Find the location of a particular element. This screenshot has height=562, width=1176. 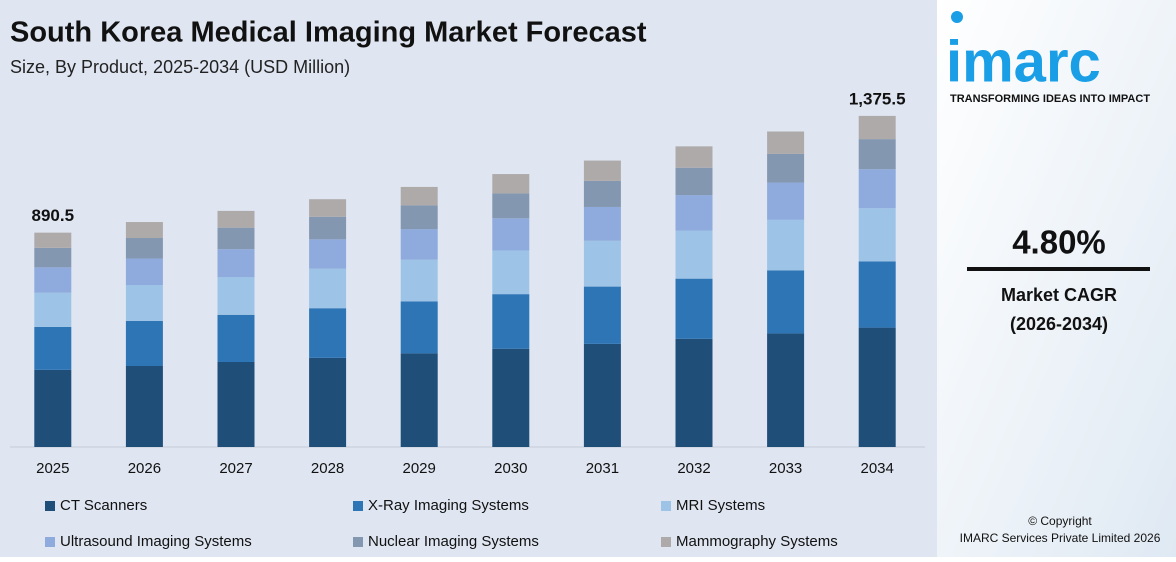

x-tick-label: 2034 is located at coordinates (877, 468).